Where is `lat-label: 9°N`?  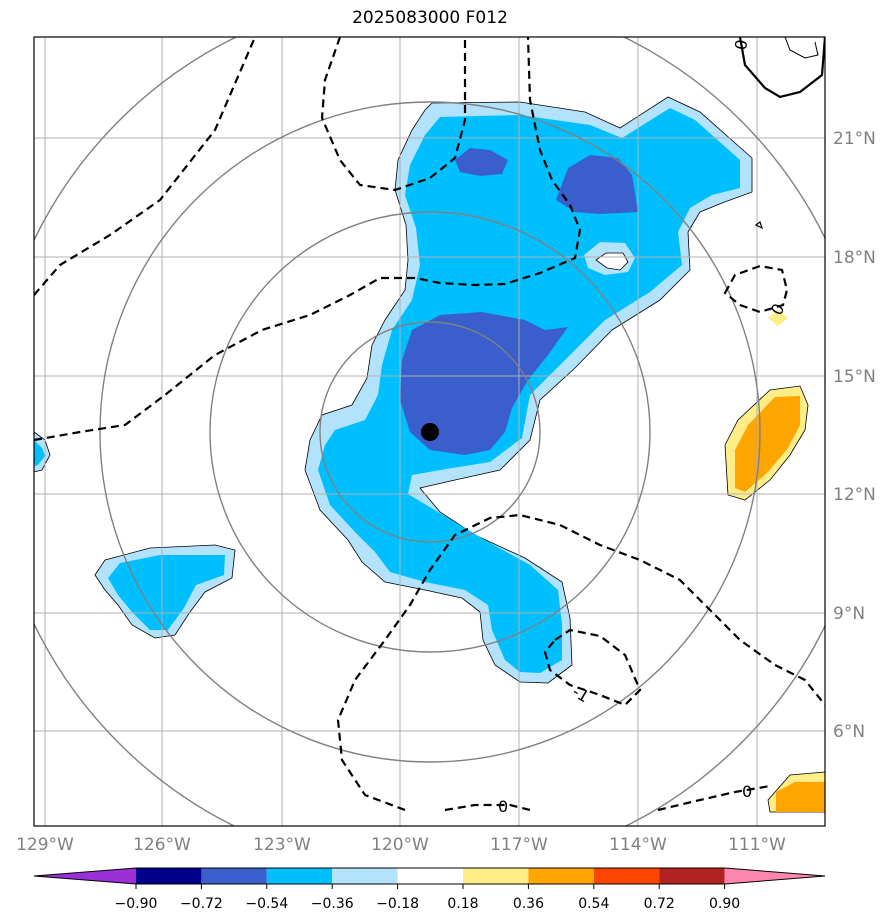 lat-label: 9°N is located at coordinates (849, 614).